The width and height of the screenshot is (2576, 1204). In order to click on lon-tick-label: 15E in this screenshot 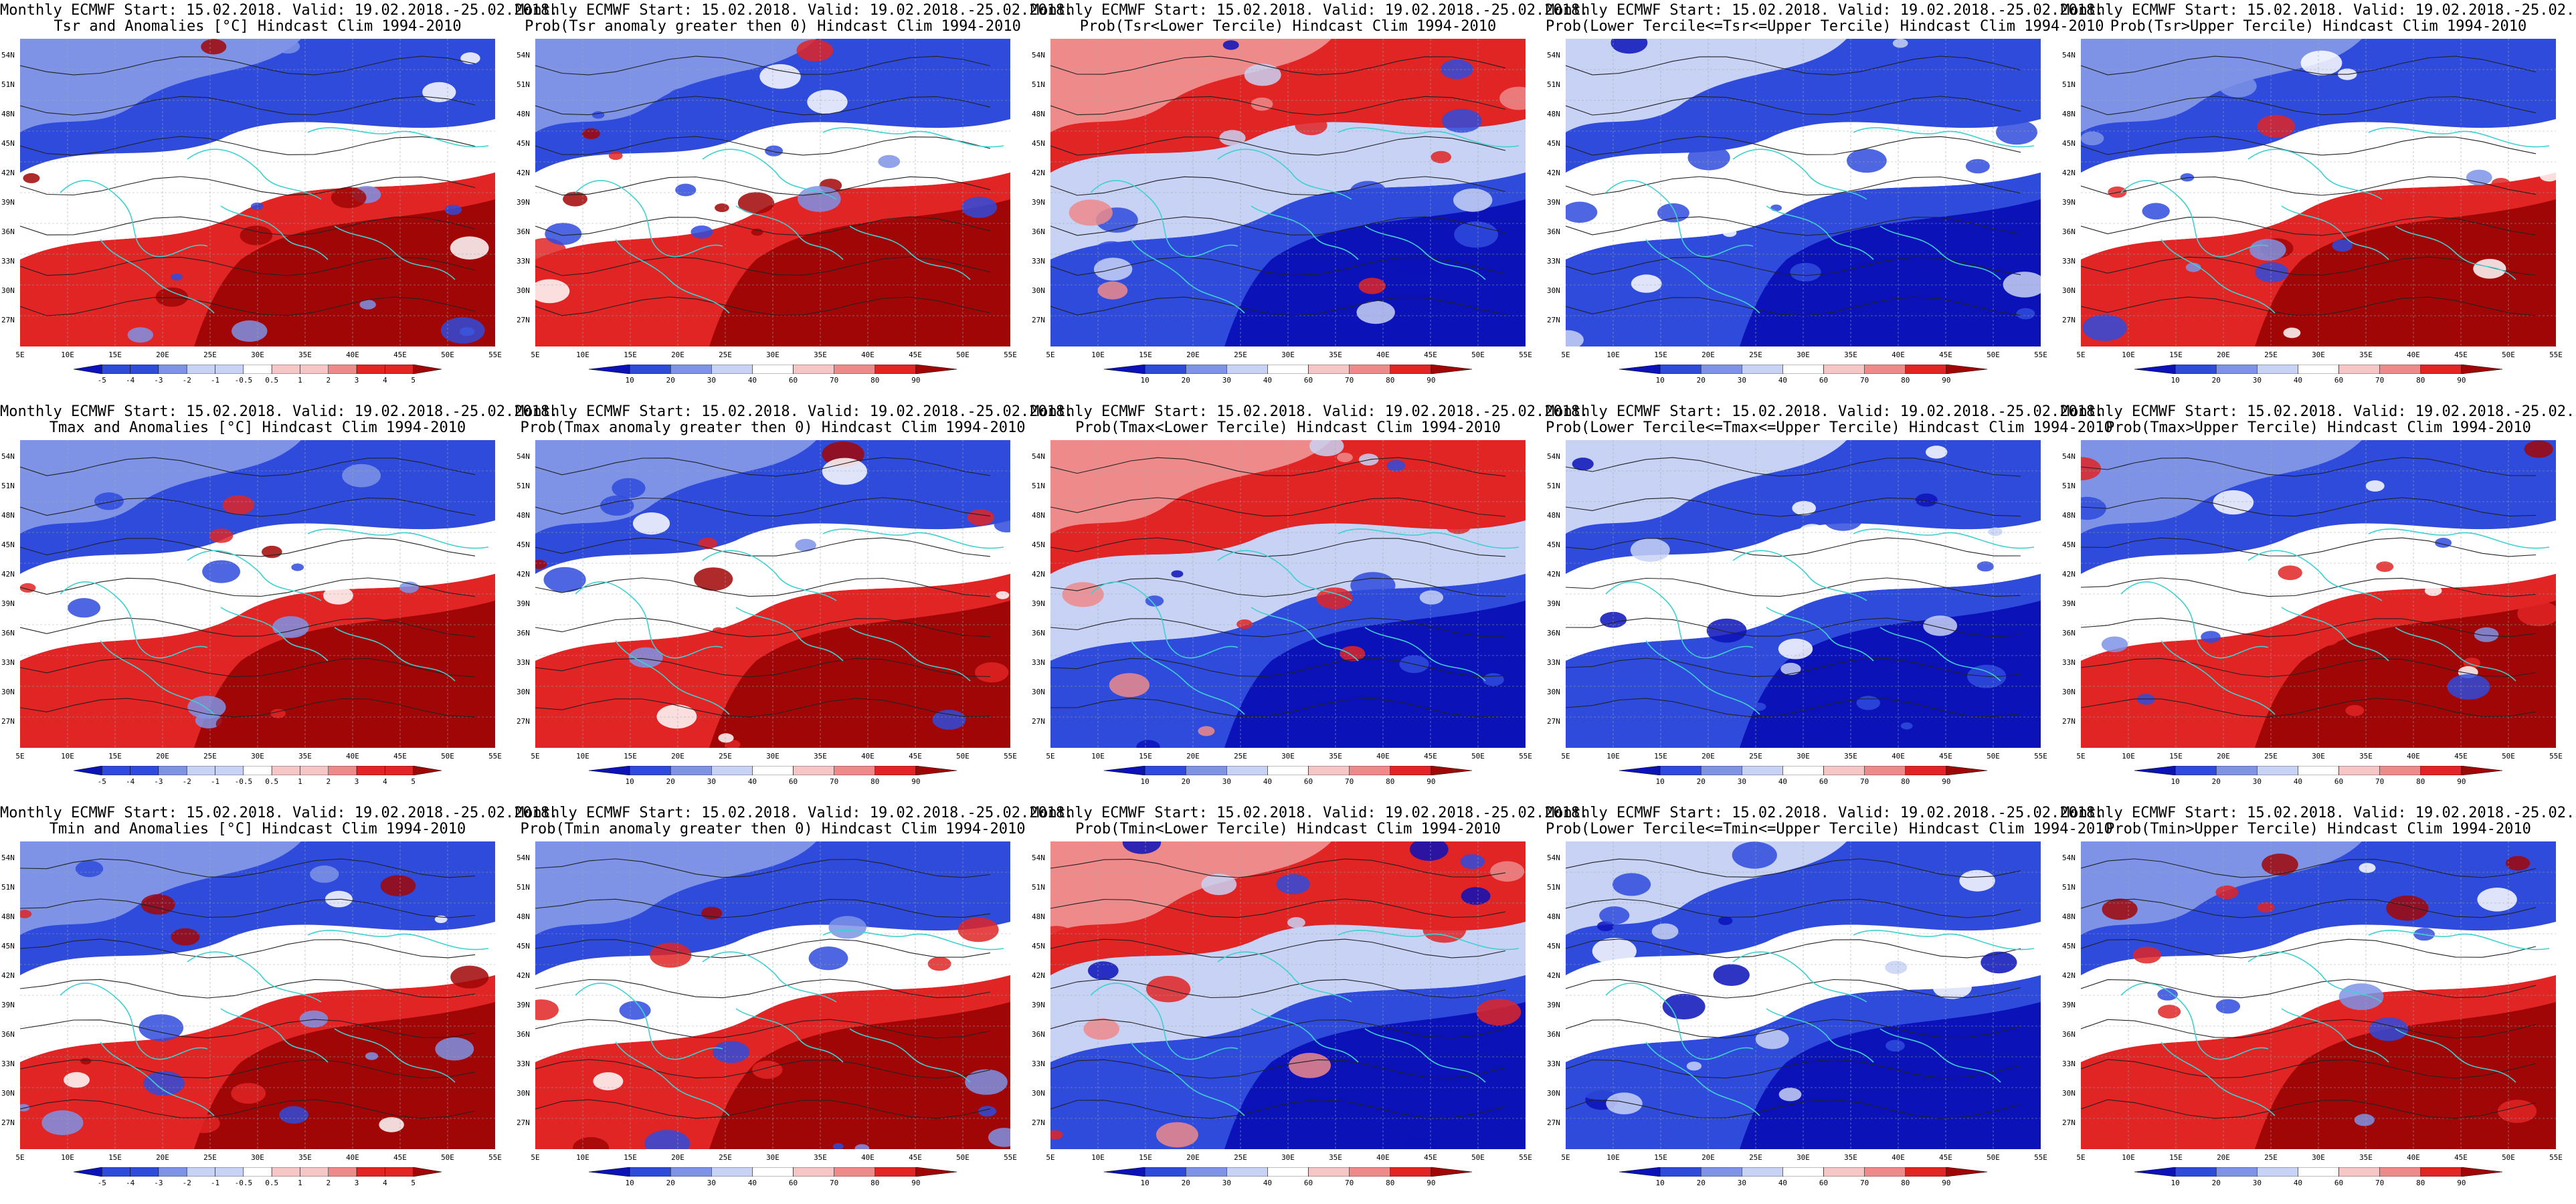, I will do `click(1660, 756)`.